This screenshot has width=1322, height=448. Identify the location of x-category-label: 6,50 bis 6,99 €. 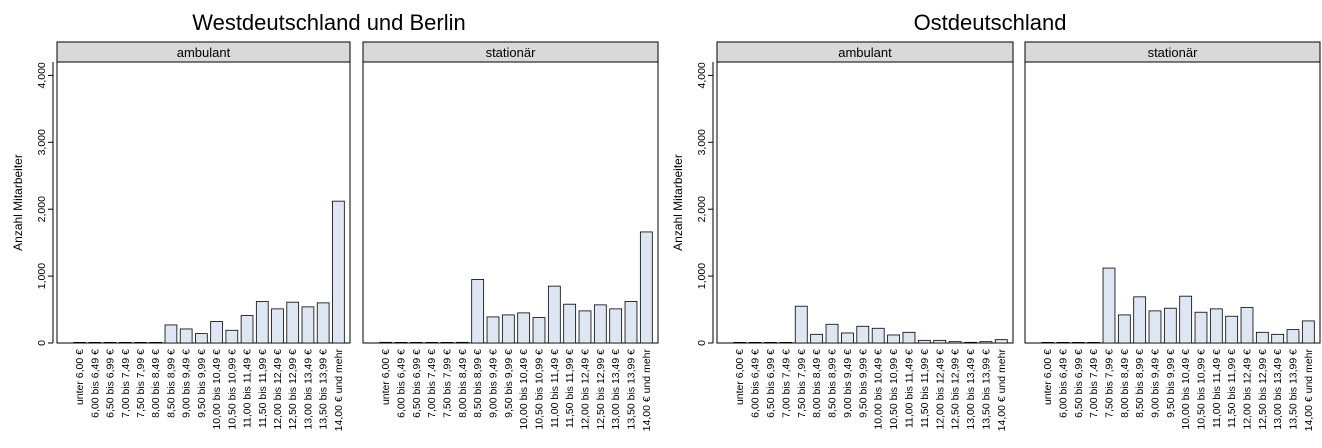
(417, 383).